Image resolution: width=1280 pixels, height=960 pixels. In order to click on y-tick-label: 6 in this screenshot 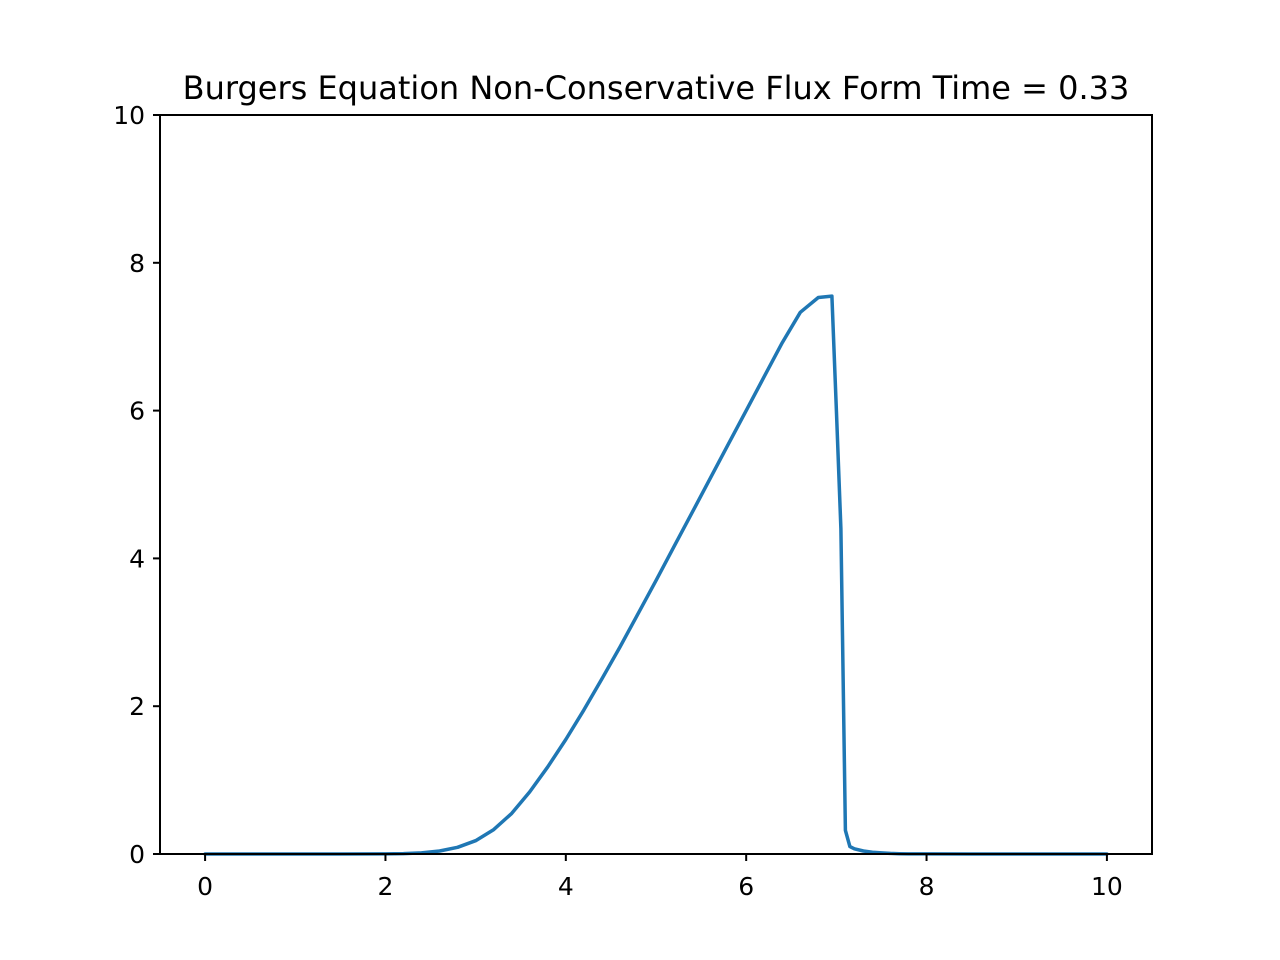, I will do `click(137, 411)`.